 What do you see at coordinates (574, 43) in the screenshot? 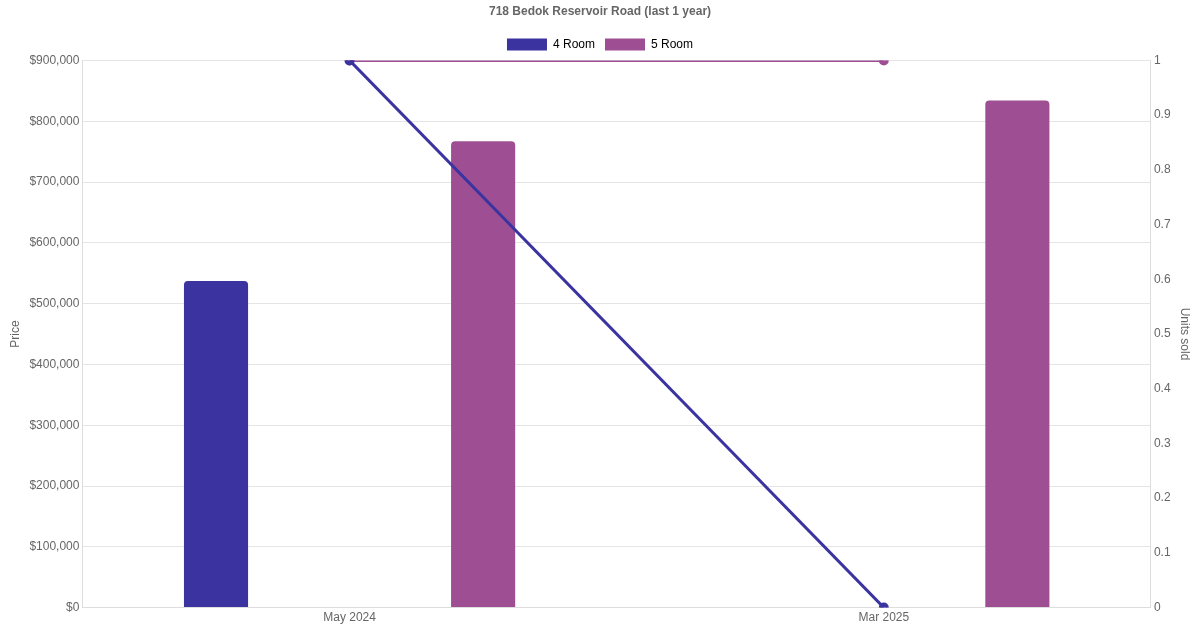
I see `legend-label: 4 Room` at bounding box center [574, 43].